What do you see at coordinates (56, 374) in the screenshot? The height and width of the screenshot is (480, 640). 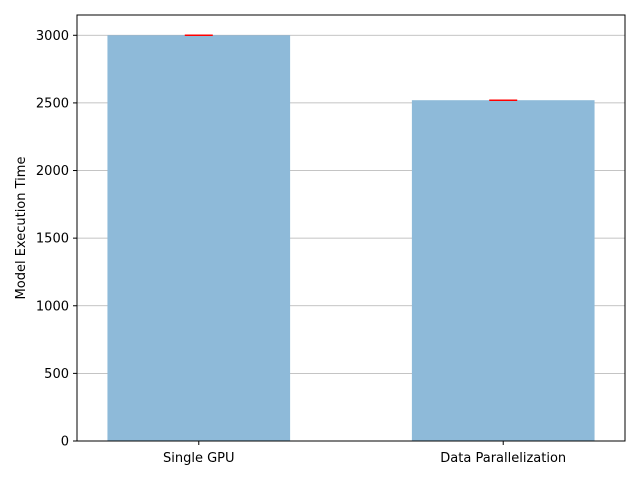 I see `y-tick-label: 500` at bounding box center [56, 374].